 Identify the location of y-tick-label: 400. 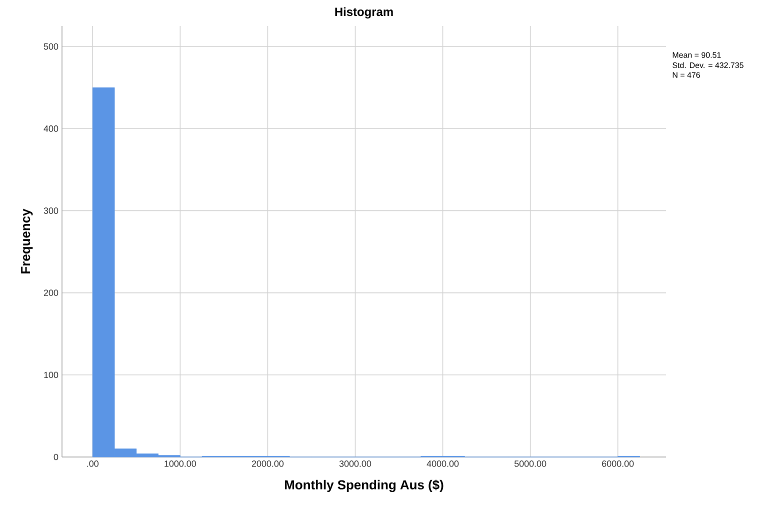
(51, 128).